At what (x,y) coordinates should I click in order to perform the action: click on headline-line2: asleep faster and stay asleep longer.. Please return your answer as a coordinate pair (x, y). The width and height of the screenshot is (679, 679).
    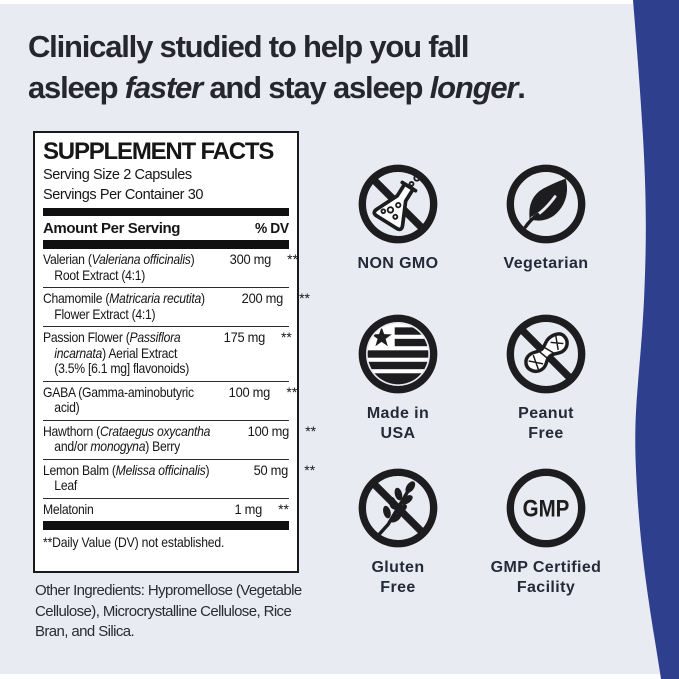
    Looking at the image, I should click on (340, 87).